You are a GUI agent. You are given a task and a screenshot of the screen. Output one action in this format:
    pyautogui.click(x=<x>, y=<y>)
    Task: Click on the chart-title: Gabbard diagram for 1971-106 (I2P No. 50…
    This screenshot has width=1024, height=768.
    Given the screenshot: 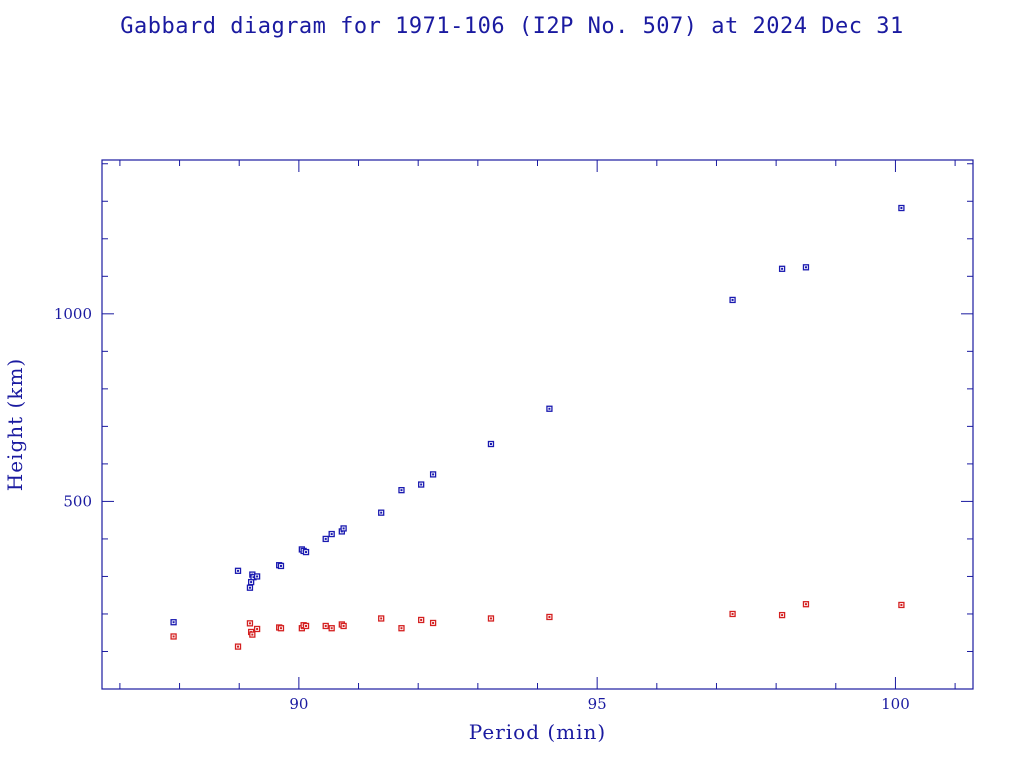 What is the action you would take?
    pyautogui.click(x=512, y=26)
    